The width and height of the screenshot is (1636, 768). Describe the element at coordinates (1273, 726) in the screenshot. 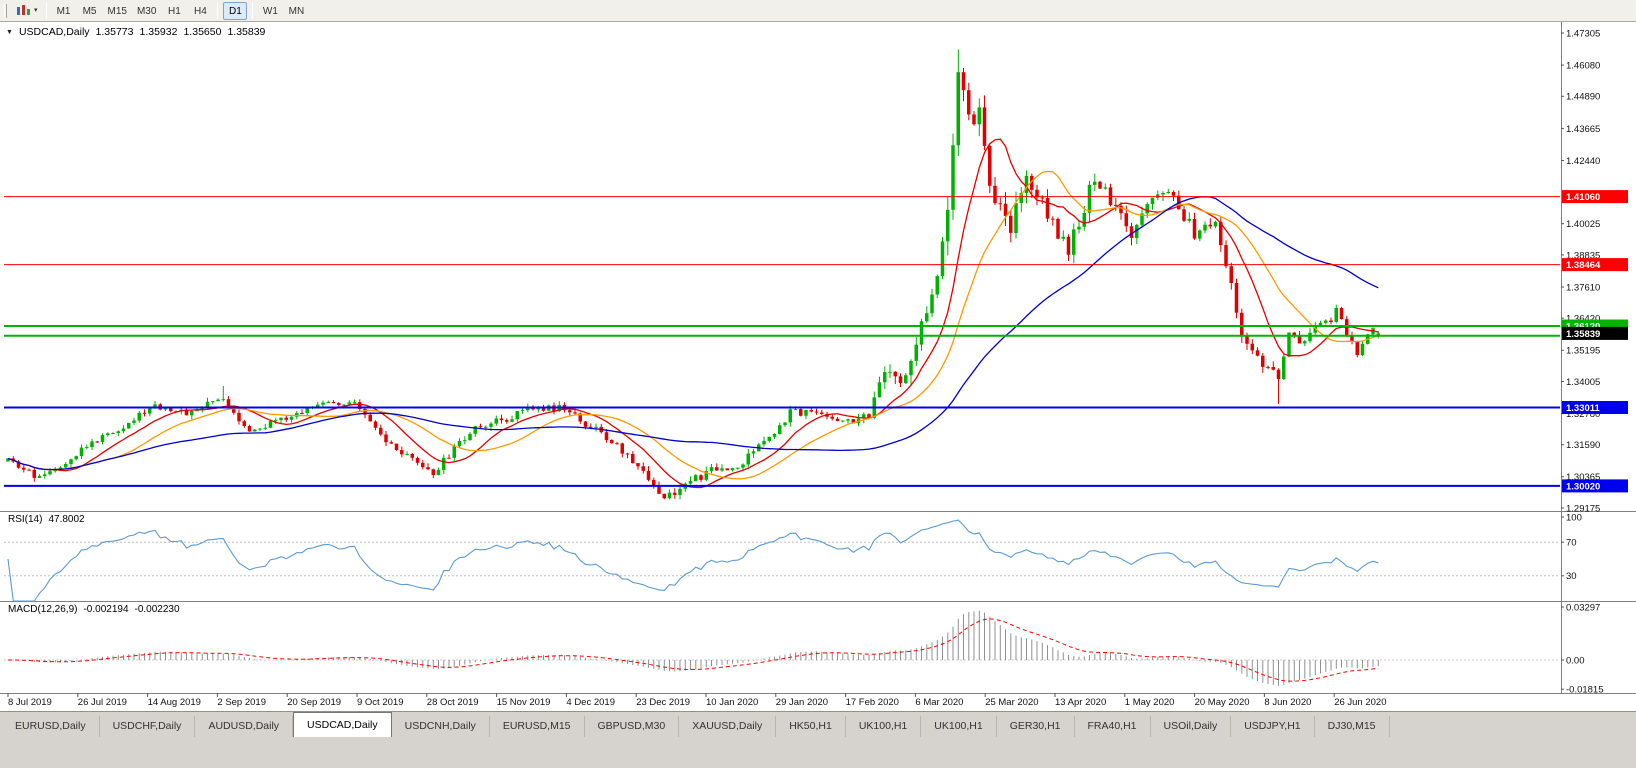

I see `chart-tab-usdjpy-h1: USDJPY,H1` at that location.